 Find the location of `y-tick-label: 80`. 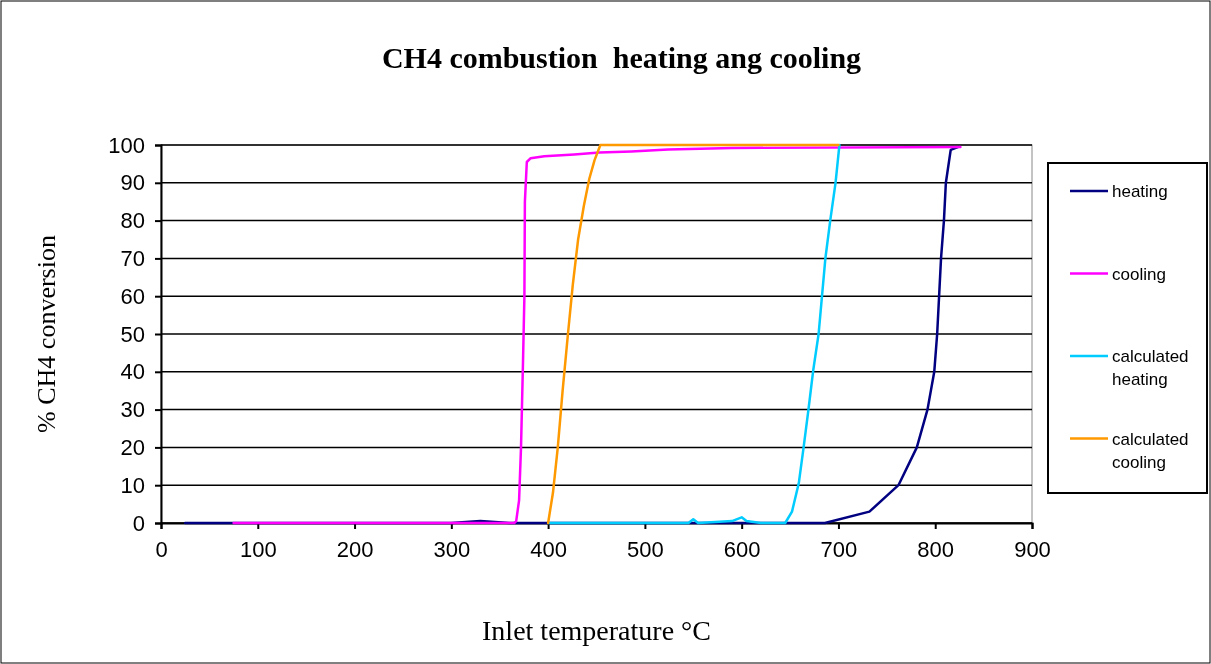

y-tick-label: 80 is located at coordinates (132, 221).